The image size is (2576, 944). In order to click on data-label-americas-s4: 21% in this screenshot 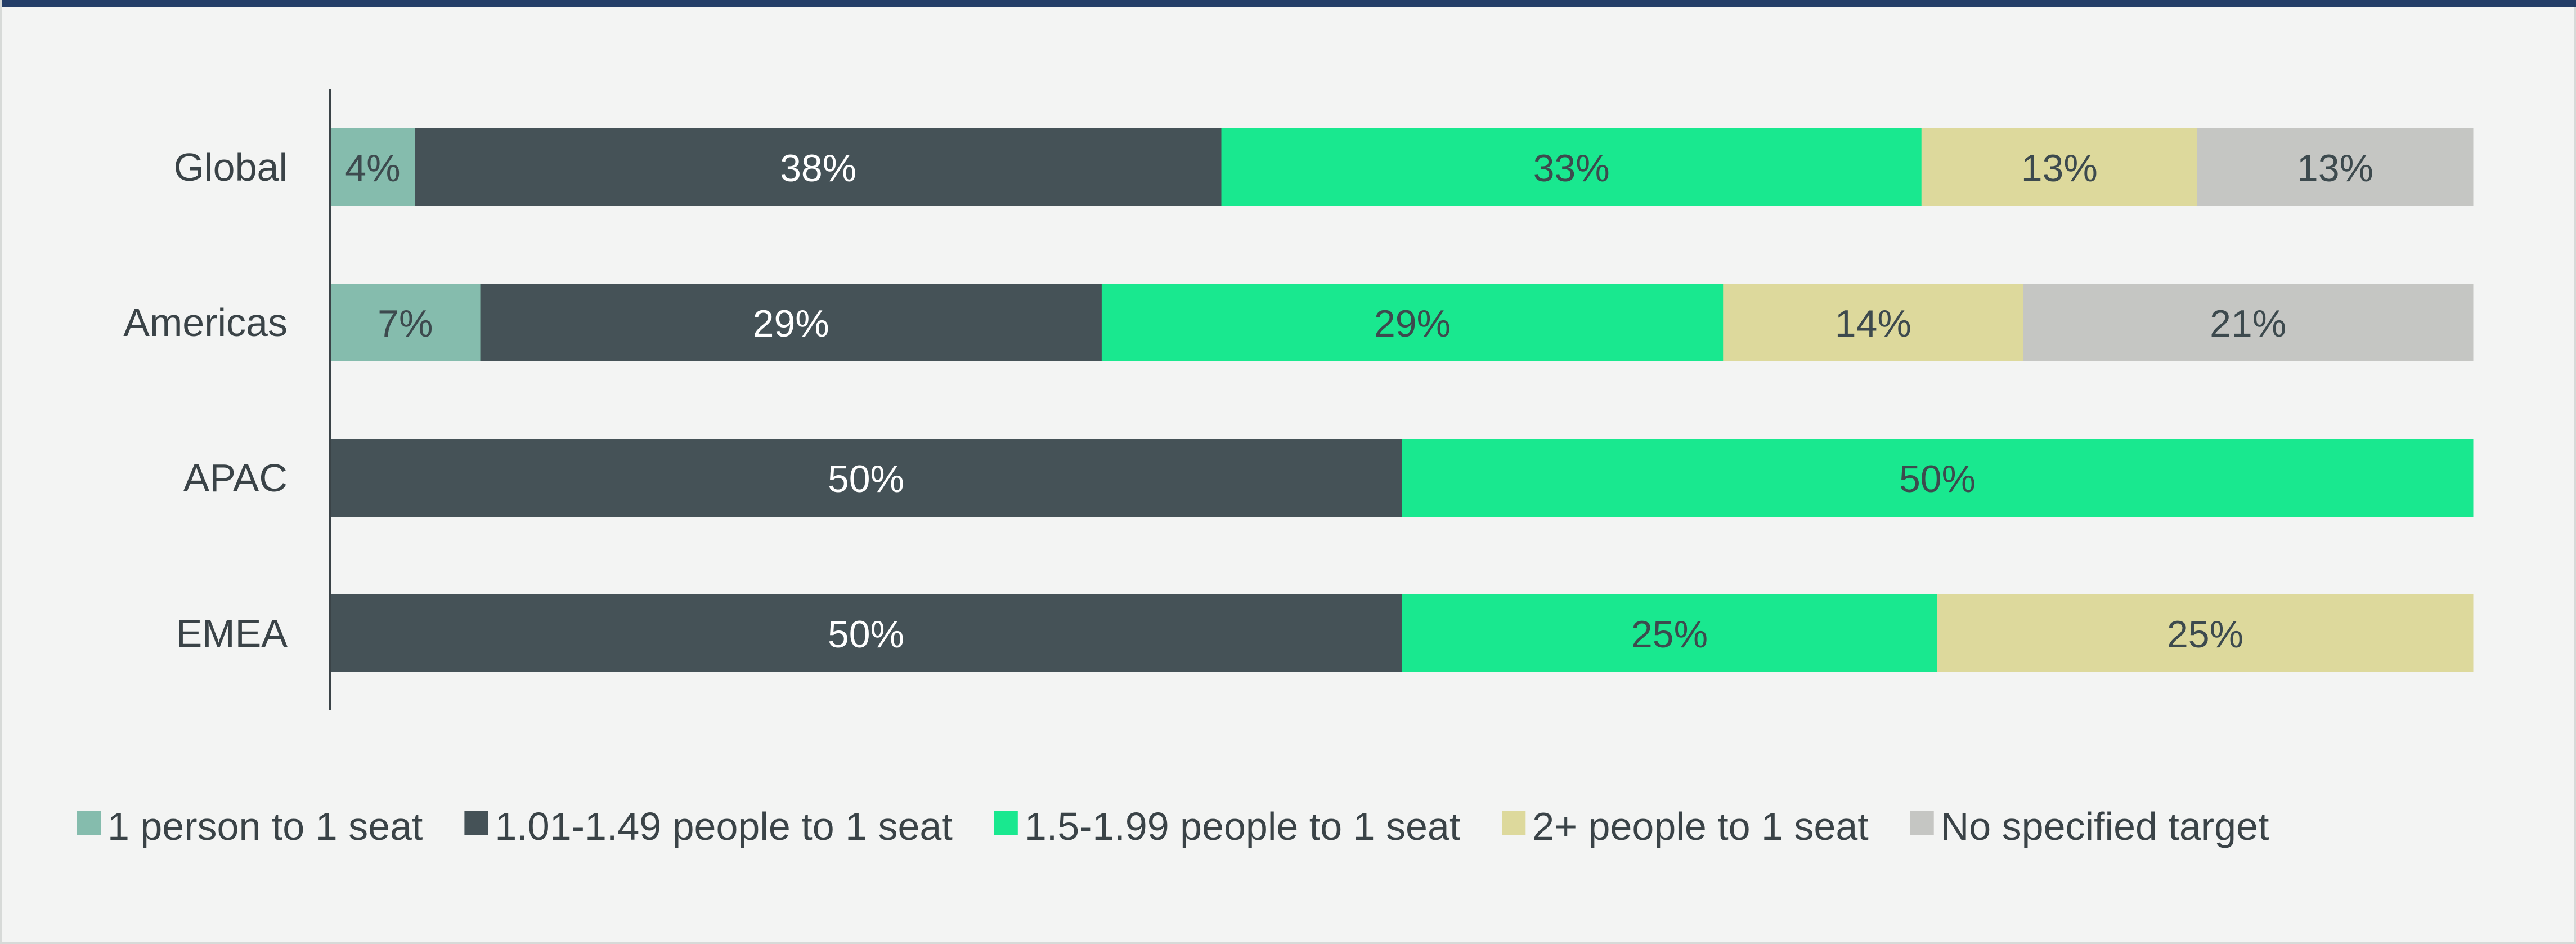, I will do `click(2248, 323)`.